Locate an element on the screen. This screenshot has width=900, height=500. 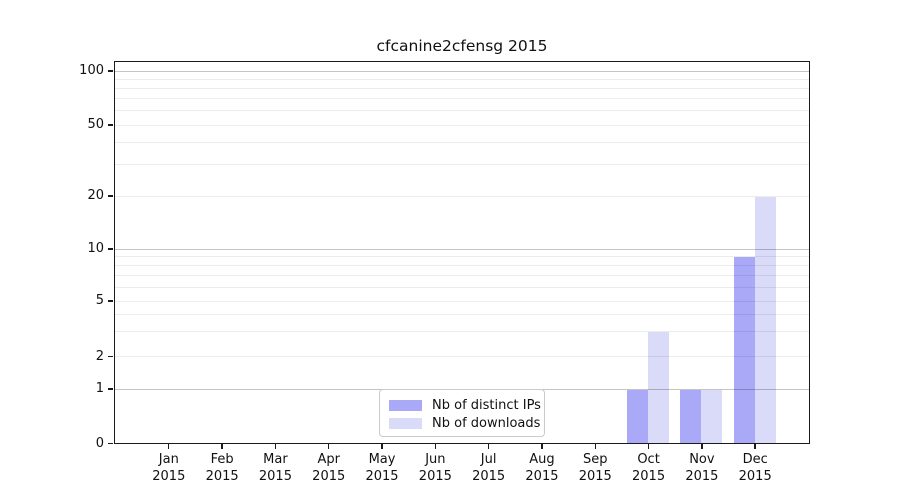
bar-distinct-ips-dec is located at coordinates (744, 350).